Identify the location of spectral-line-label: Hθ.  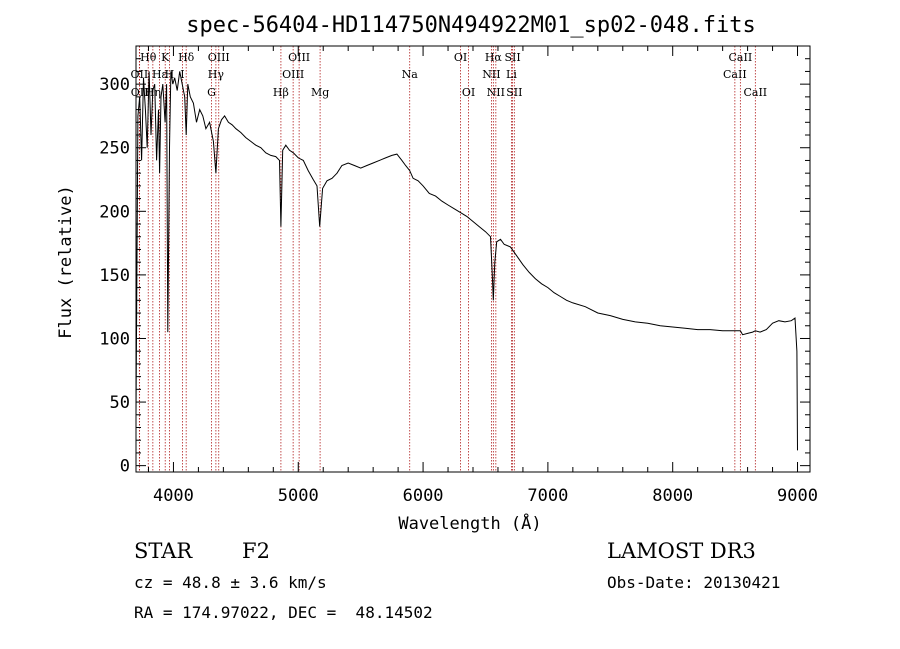
(148, 57).